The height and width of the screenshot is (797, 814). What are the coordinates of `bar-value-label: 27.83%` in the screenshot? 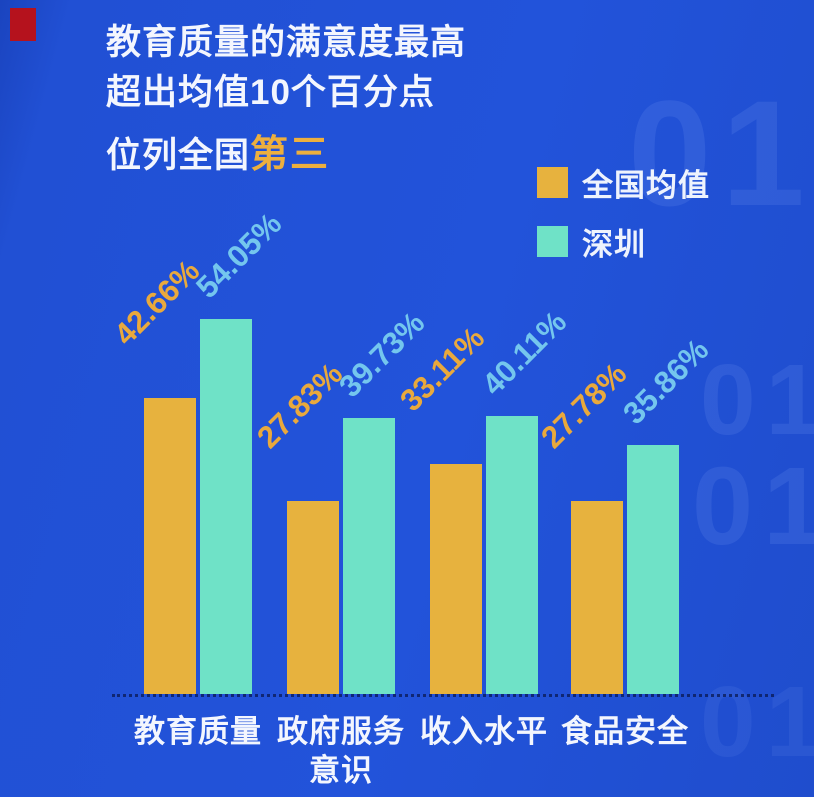 It's located at (300, 405).